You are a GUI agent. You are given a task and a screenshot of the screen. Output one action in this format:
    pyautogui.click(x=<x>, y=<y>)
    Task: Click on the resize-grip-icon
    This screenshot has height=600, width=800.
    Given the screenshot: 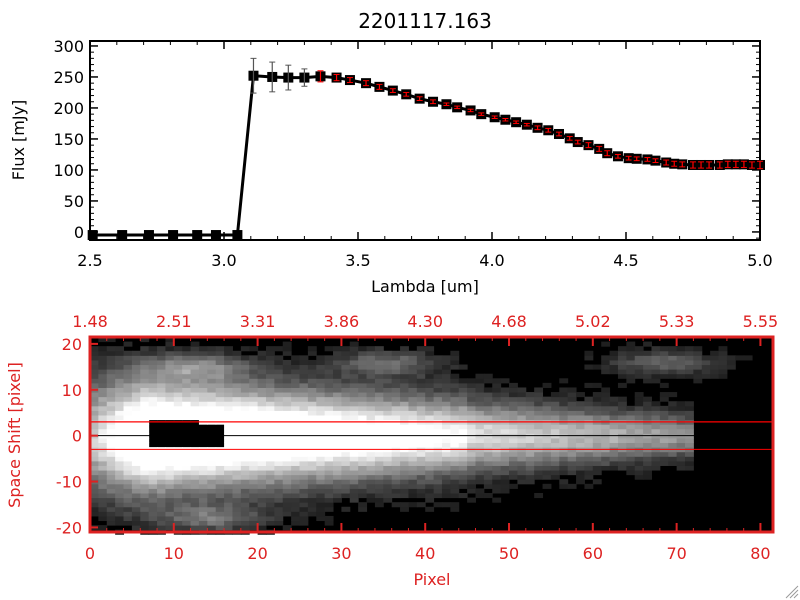 What is the action you would take?
    pyautogui.click(x=792, y=592)
    